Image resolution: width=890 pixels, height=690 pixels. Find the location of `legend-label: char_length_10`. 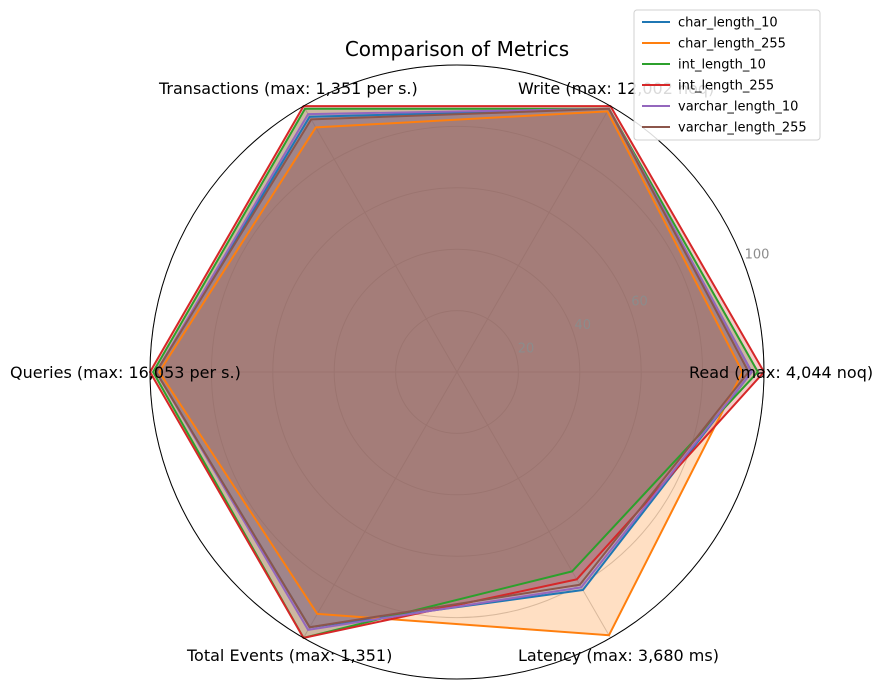

legend-label: char_length_10 is located at coordinates (728, 23).